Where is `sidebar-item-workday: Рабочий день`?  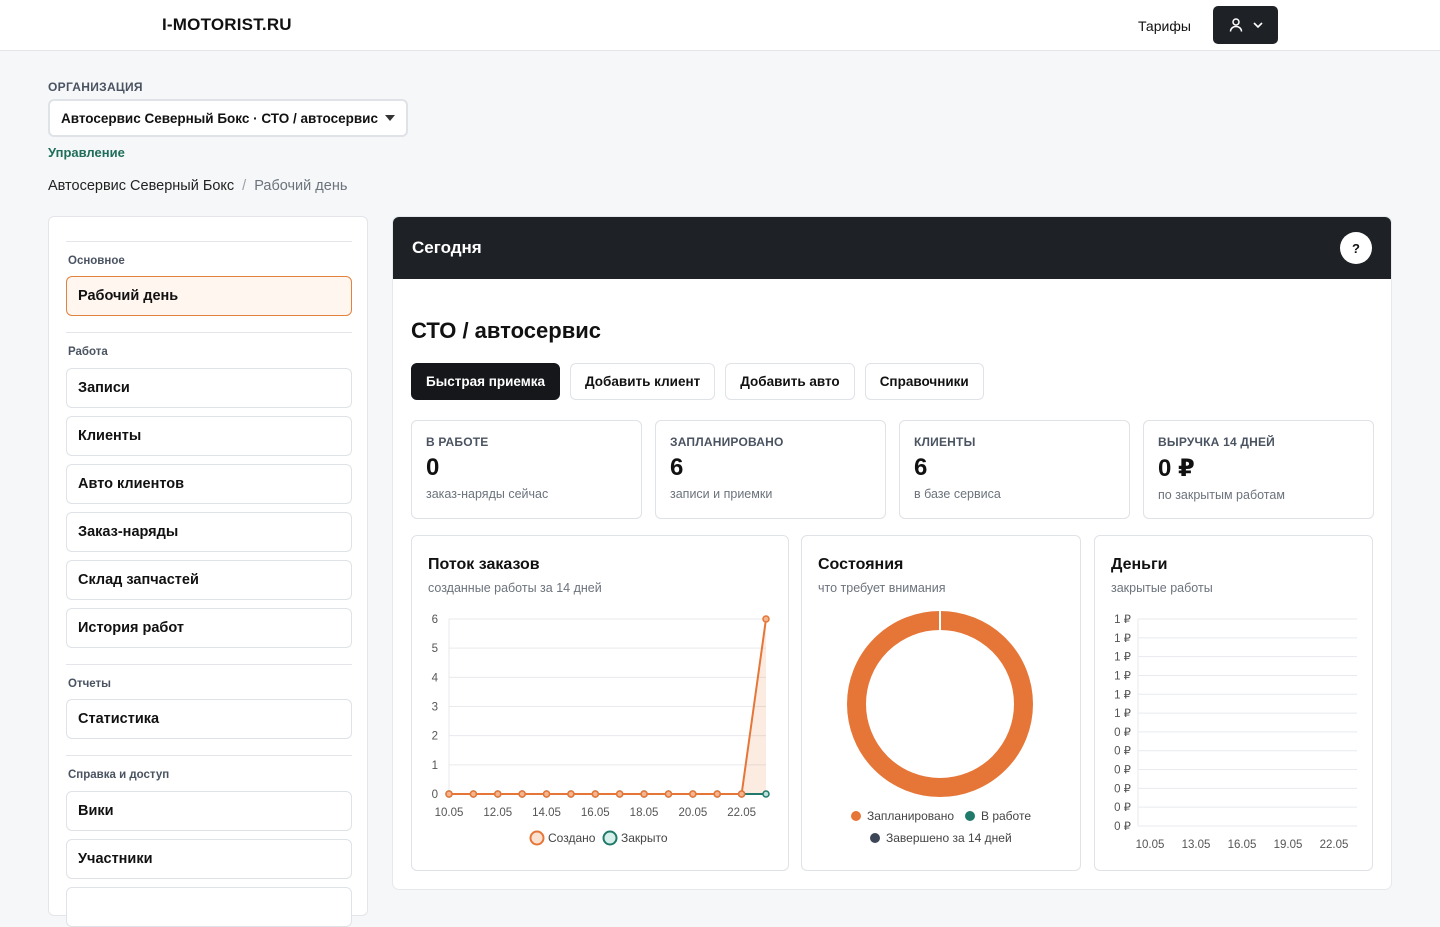 sidebar-item-workday: Рабочий день is located at coordinates (209, 296).